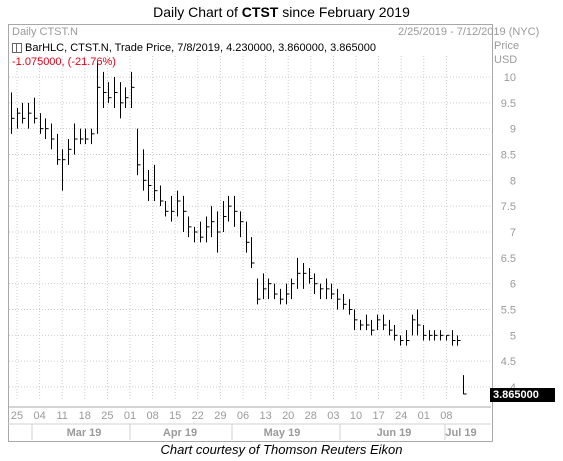 Image resolution: width=563 pixels, height=461 pixels. I want to click on month-label: Apr 19, so click(180, 433).